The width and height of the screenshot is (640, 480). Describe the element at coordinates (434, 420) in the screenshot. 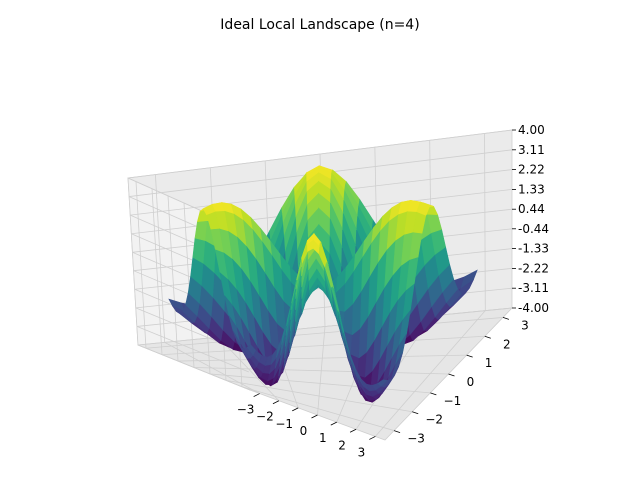

I see `y-tick-label: −2` at that location.